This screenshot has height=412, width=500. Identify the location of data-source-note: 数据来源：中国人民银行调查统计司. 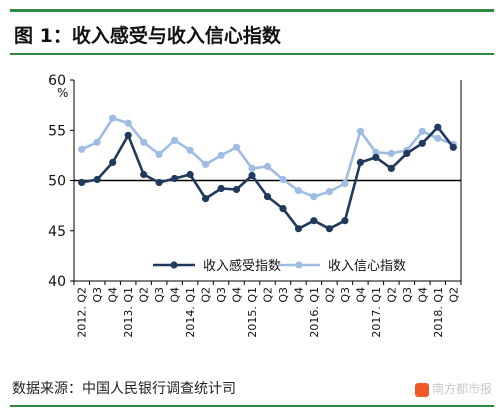
(124, 389).